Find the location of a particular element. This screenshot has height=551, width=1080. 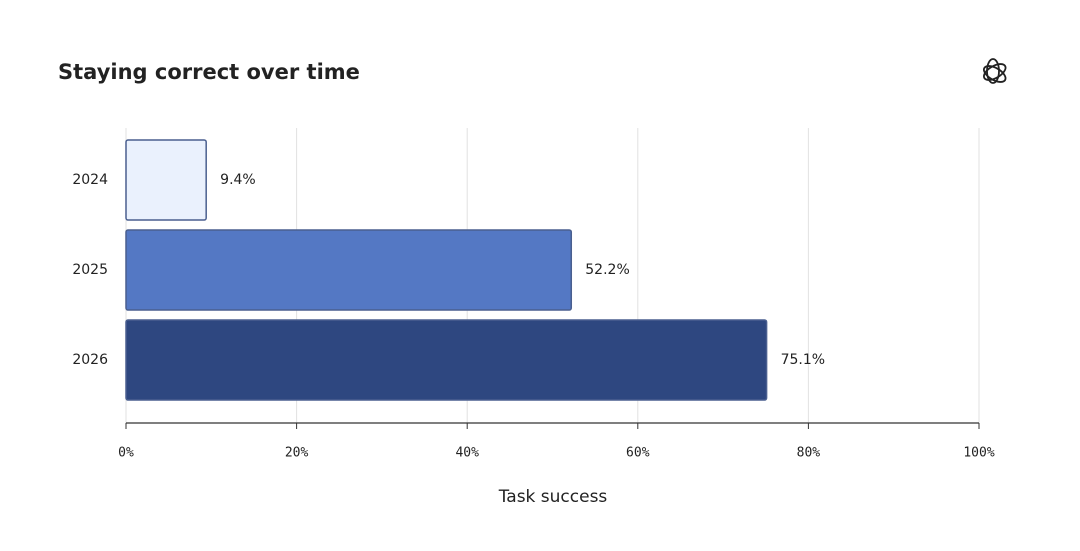

y-tick-label: 2024 is located at coordinates (90, 180).